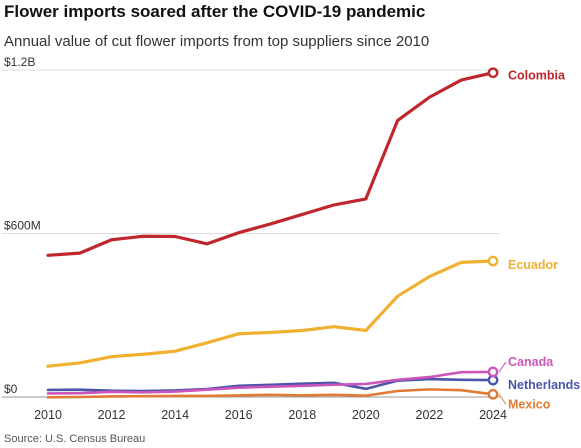  What do you see at coordinates (539, 240) in the screenshot?
I see `label-layer: Colombia Ecuador Canada Netherlands Mexico` at bounding box center [539, 240].